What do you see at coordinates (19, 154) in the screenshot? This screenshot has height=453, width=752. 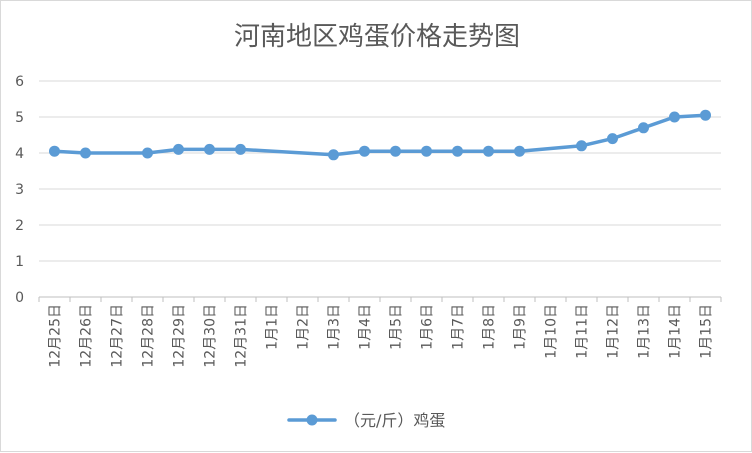 I see `y-tick-label: 4` at bounding box center [19, 154].